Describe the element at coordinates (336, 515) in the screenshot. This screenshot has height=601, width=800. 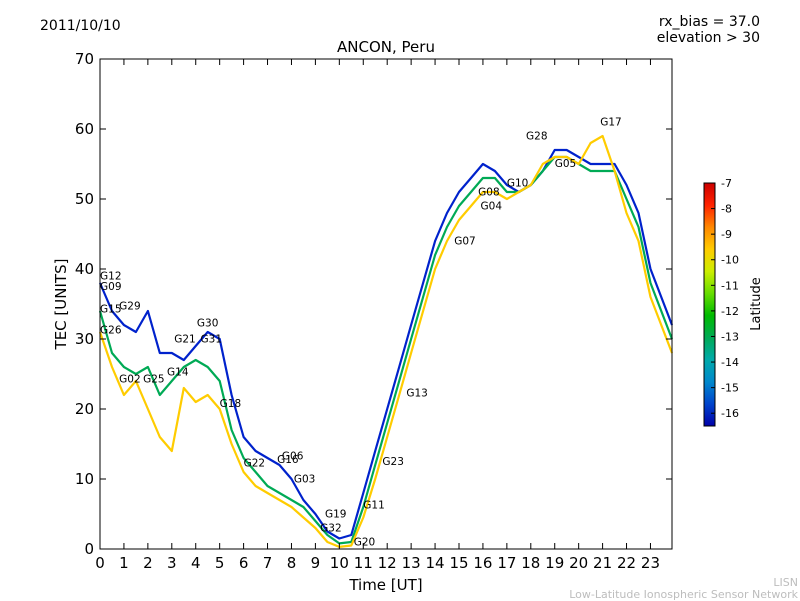
I see `satellite-label: G19` at that location.